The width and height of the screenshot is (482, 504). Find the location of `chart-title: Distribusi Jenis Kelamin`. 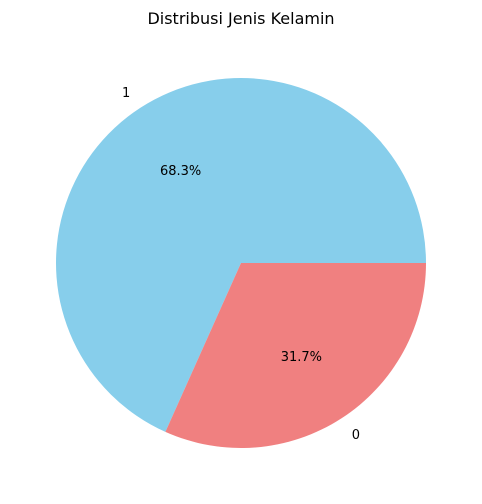

chart-title: Distribusi Jenis Kelamin is located at coordinates (240, 18).